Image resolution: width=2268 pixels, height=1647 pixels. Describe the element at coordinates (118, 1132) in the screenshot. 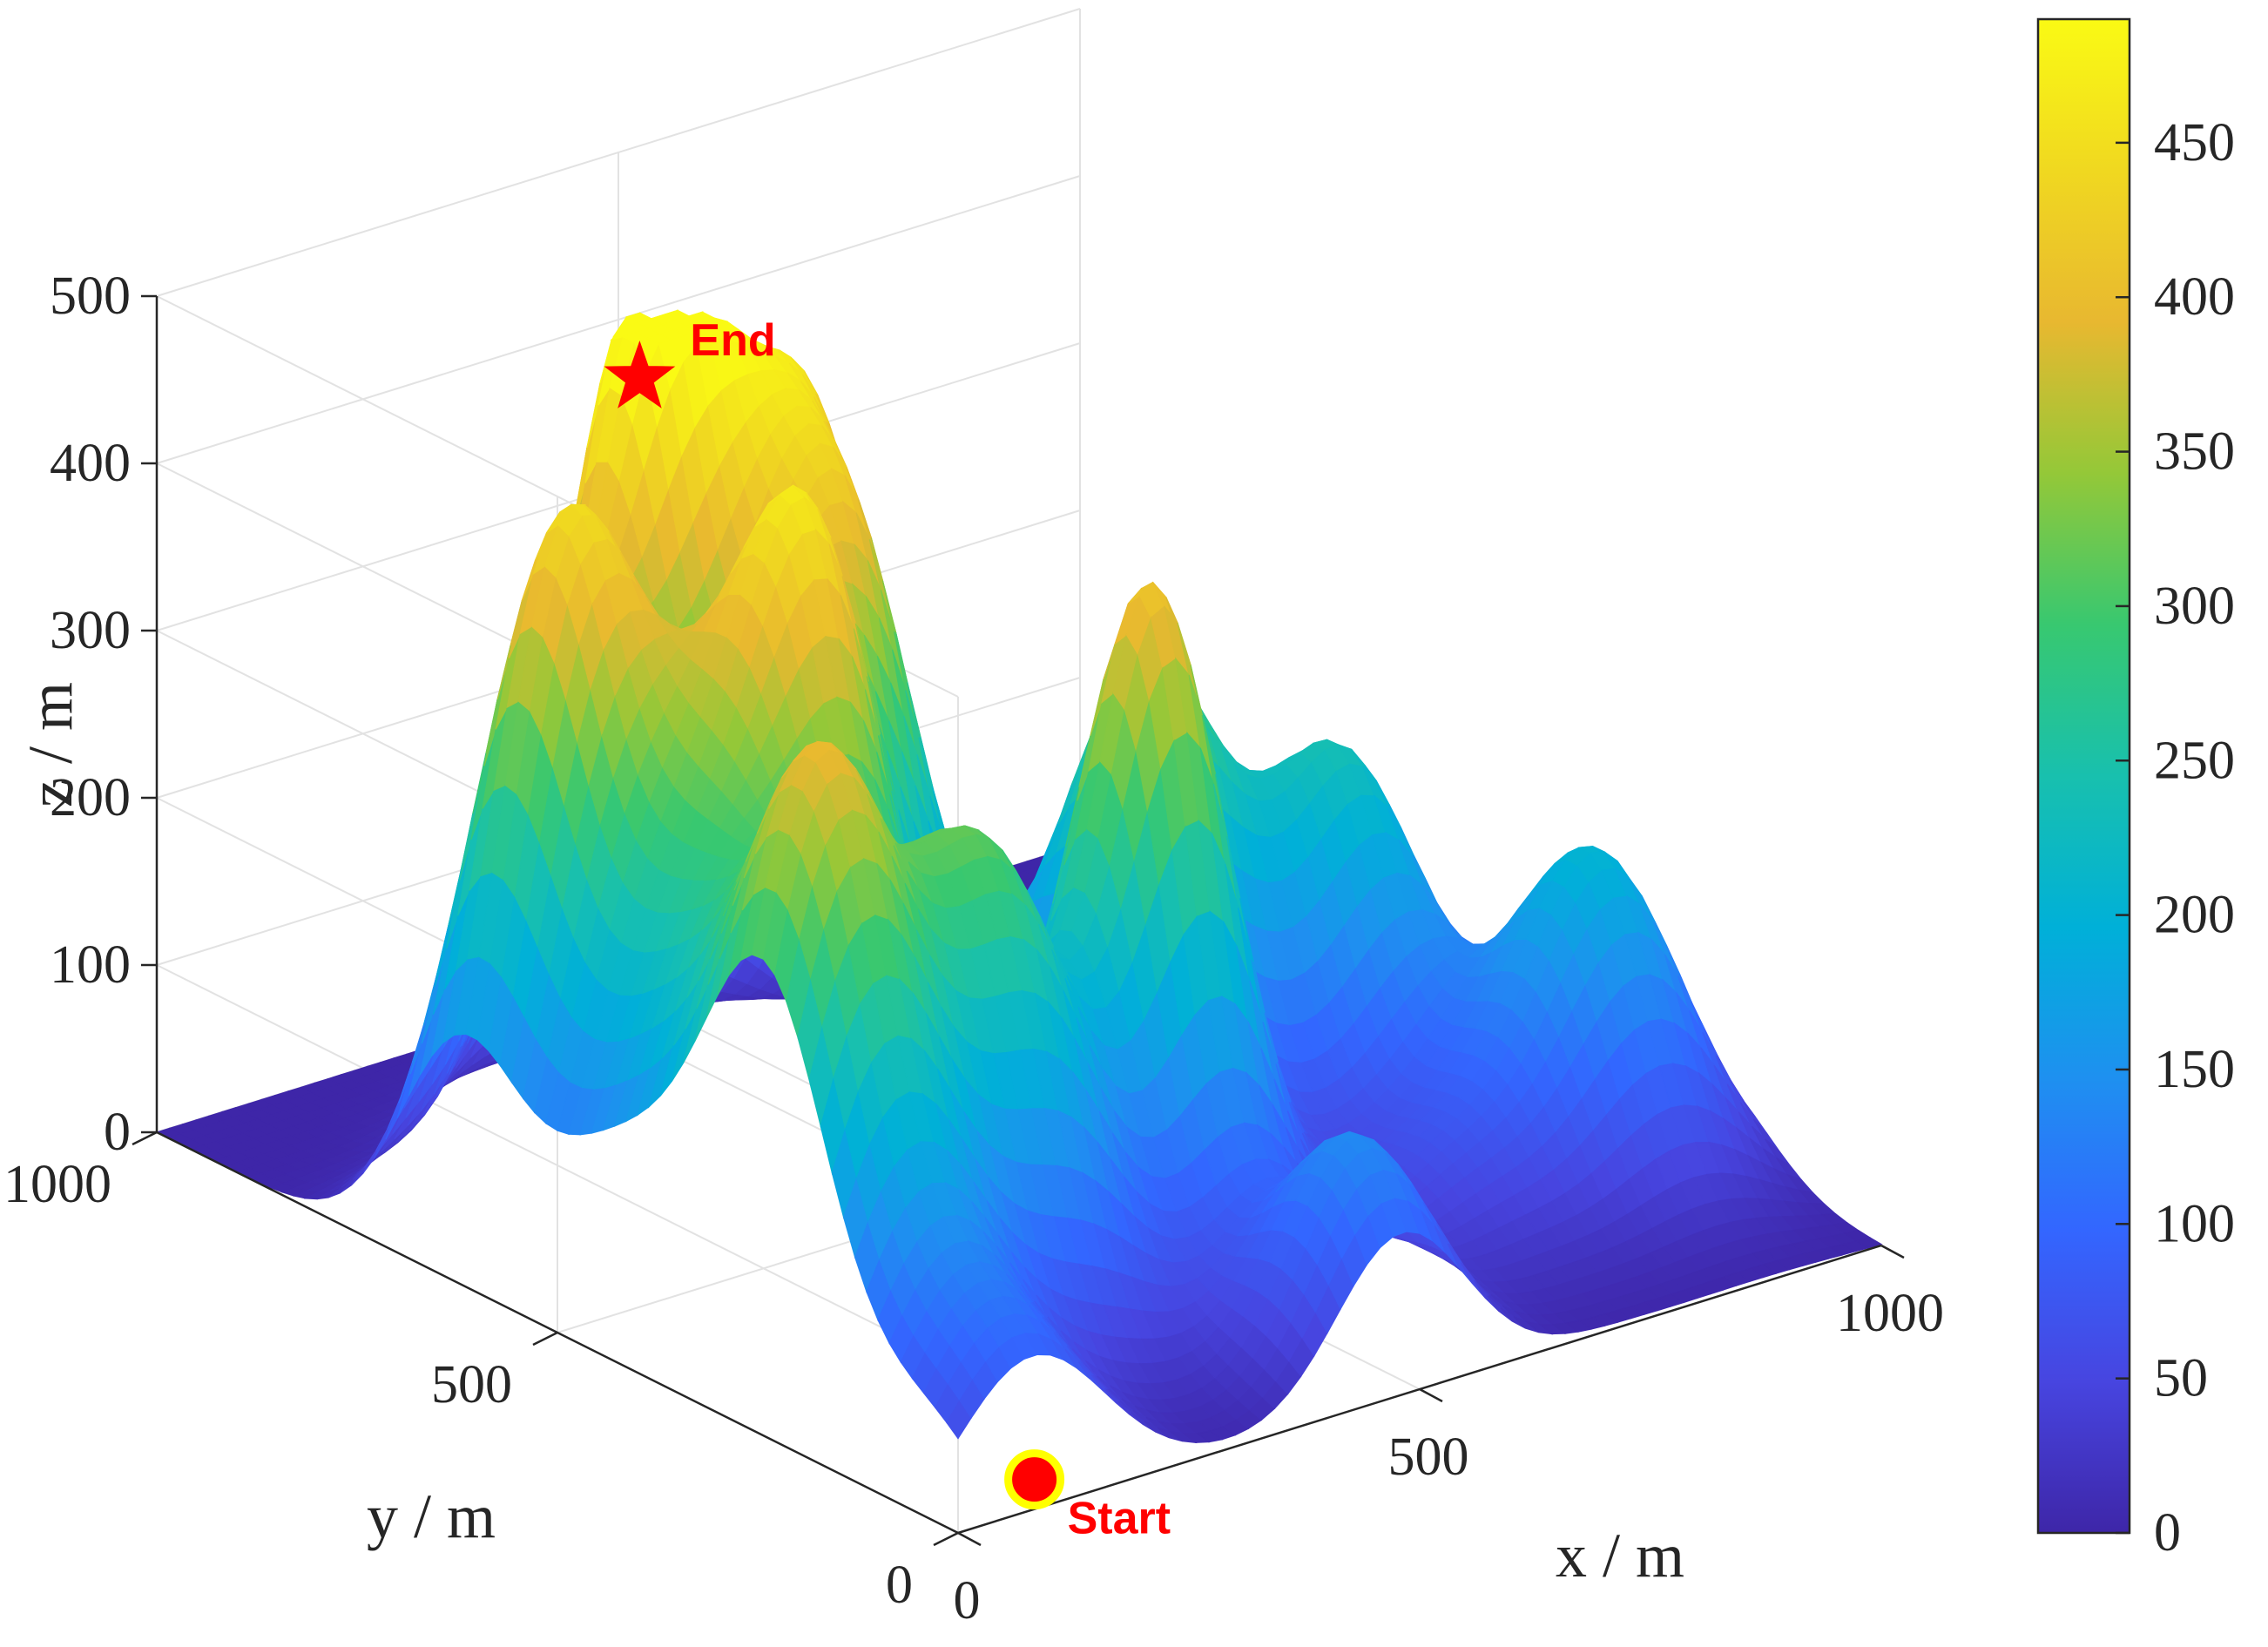

I see `z-tick-label: 0` at that location.